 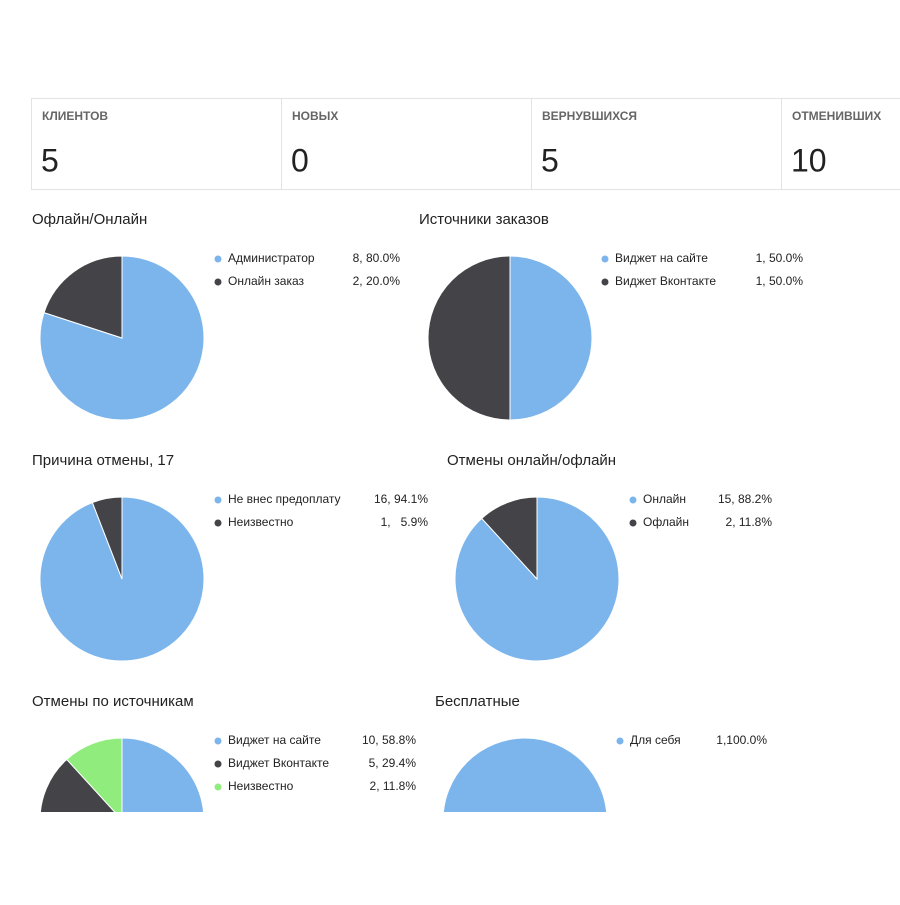 What do you see at coordinates (666, 522) in the screenshot?
I see `legend-label: Офлайн` at bounding box center [666, 522].